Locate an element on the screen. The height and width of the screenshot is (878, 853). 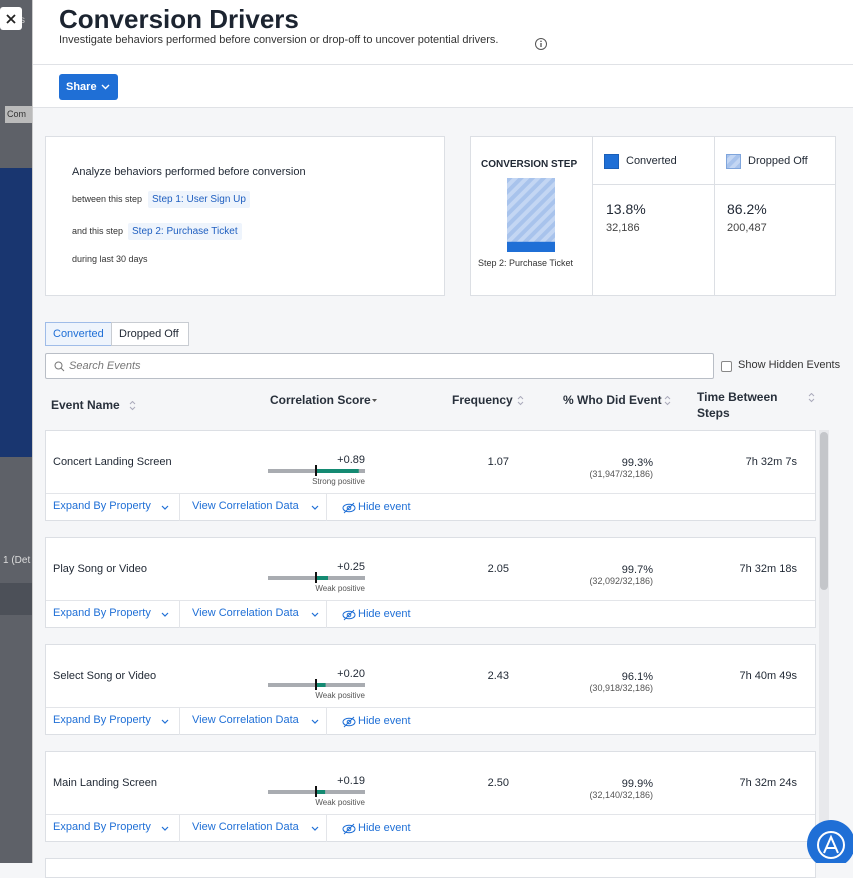
event-name: Main Landing Screen is located at coordinates (105, 783).